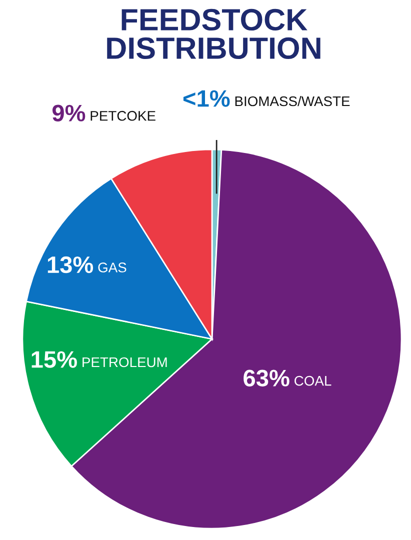 The image size is (411, 540). What do you see at coordinates (69, 113) in the screenshot?
I see `data-label: 9%` at bounding box center [69, 113].